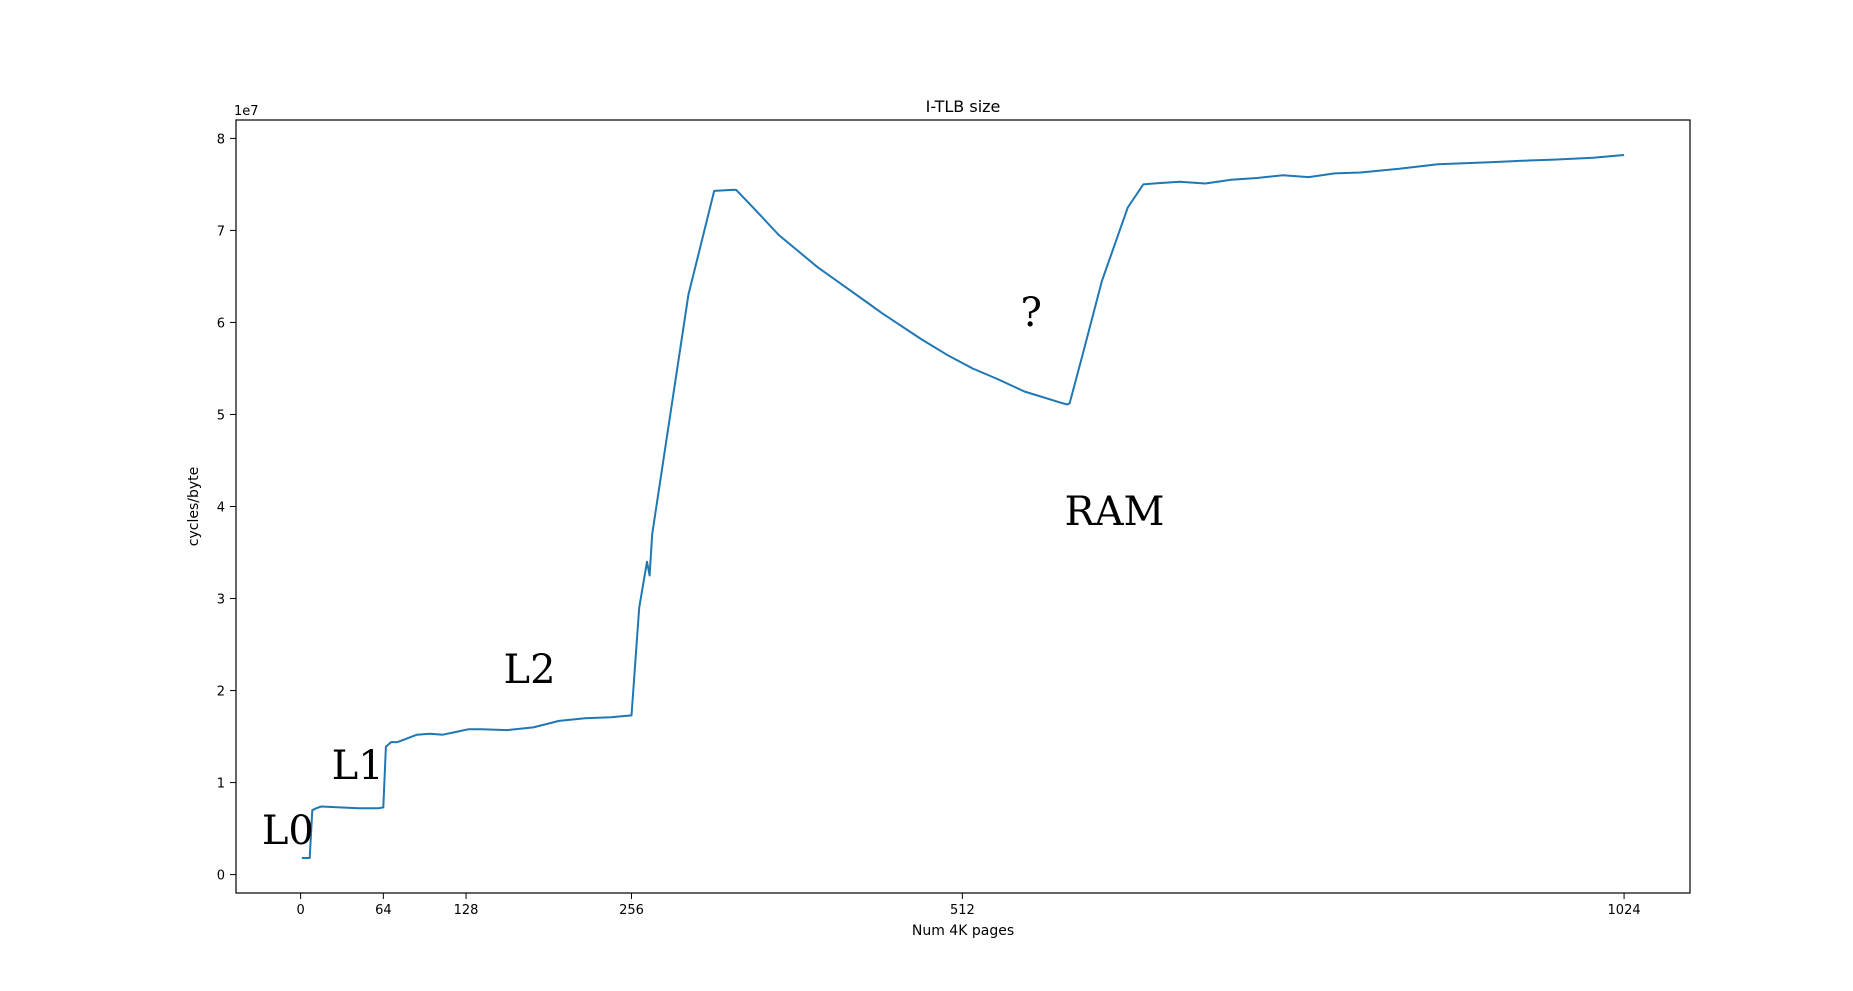 The height and width of the screenshot is (991, 1853). Describe the element at coordinates (246, 111) in the screenshot. I see `y-offset-text: 1e7` at that location.